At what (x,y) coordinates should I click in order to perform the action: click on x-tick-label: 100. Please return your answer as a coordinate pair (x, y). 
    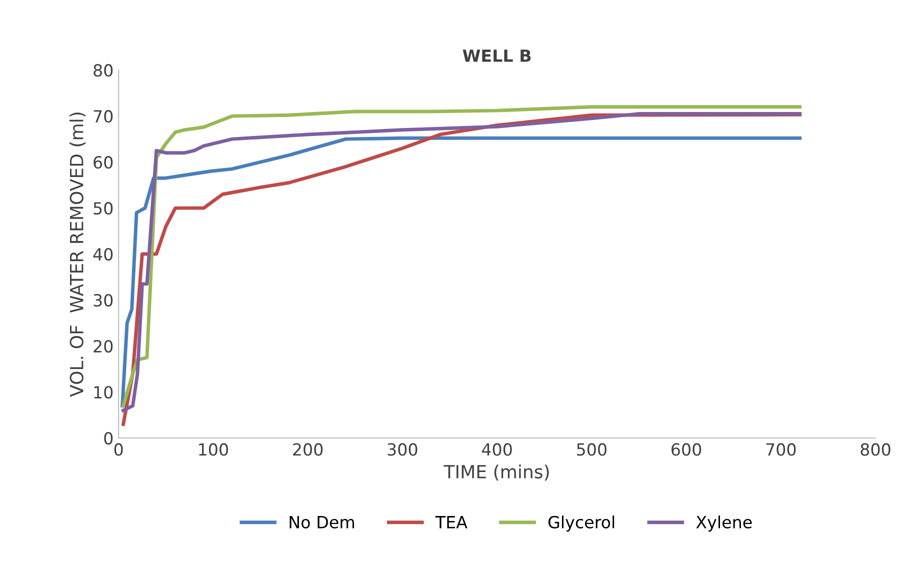
    Looking at the image, I should click on (213, 449).